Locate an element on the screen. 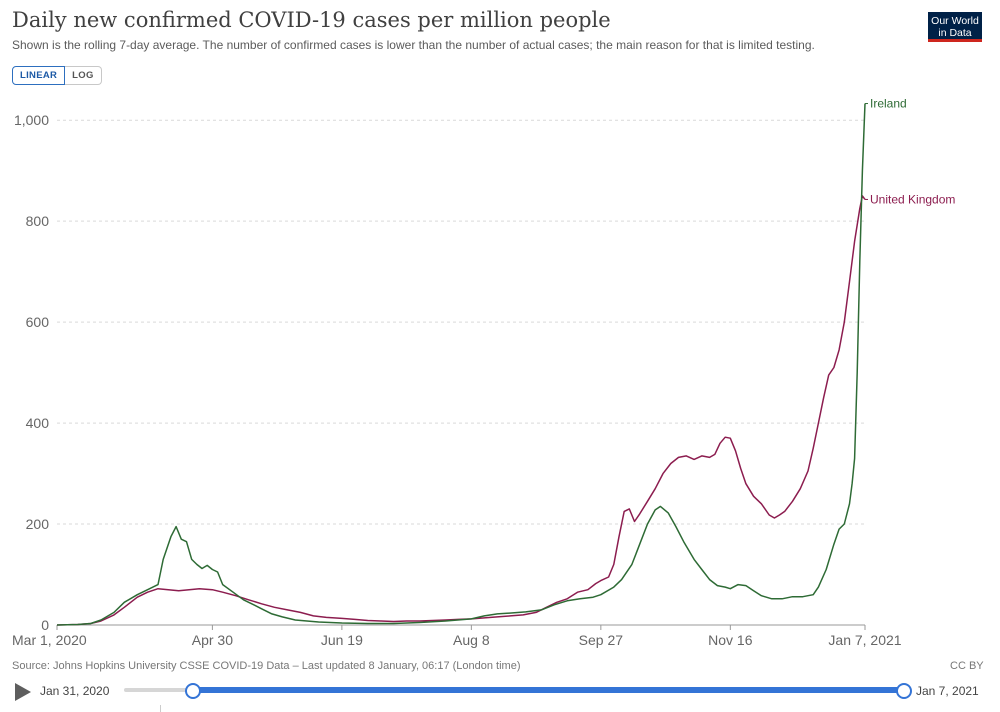 This screenshot has height=712, width=1000. logo-line-1: Our World is located at coordinates (955, 21).